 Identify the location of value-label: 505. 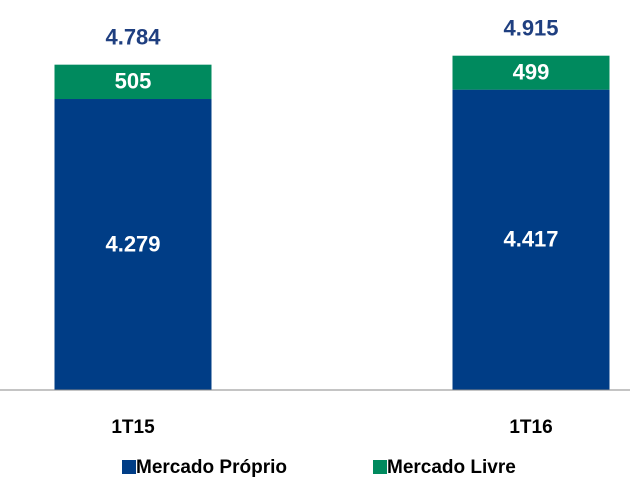
(133, 81).